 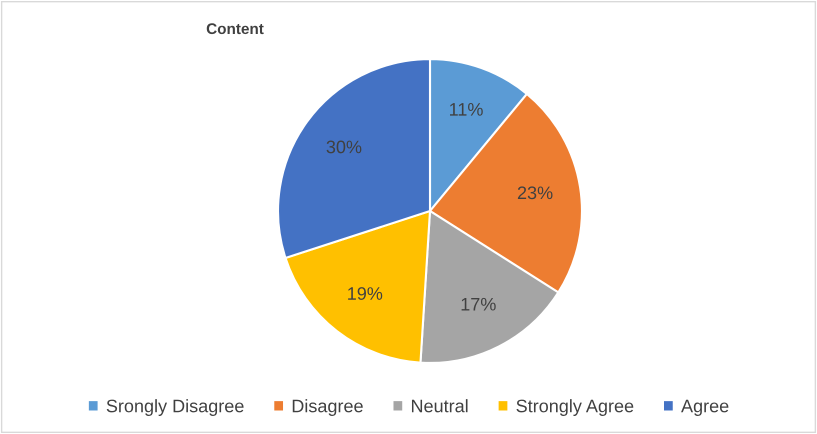 What do you see at coordinates (344, 147) in the screenshot?
I see `data-label: 30%` at bounding box center [344, 147].